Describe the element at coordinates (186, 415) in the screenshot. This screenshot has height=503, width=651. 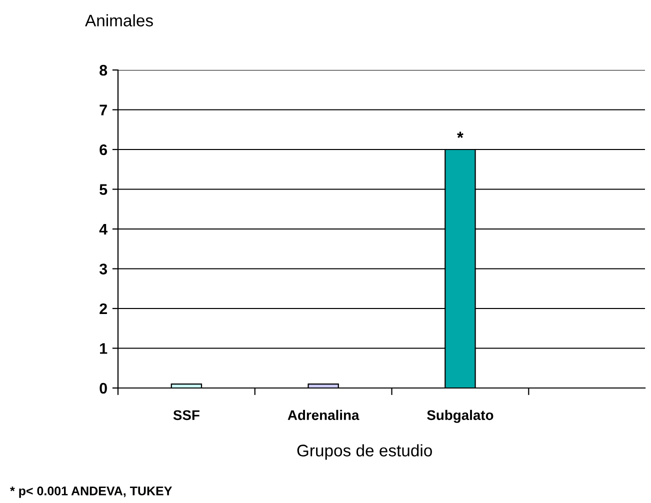
I see `x-tick-label: SSF` at that location.